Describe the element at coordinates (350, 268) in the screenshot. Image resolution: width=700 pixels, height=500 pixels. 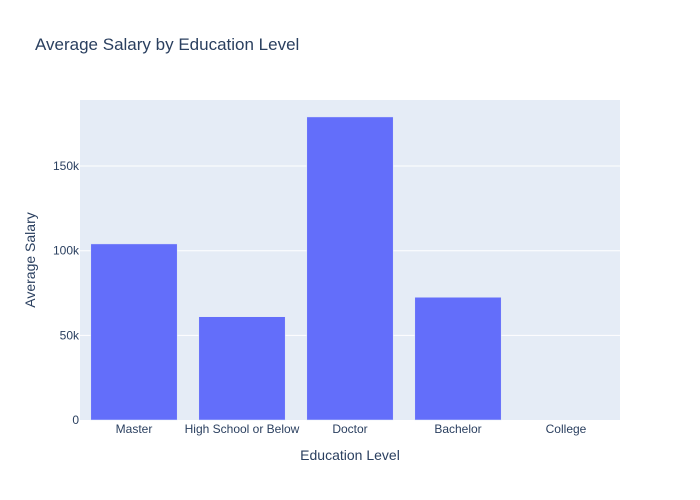
I see `bar-doctor` at that location.